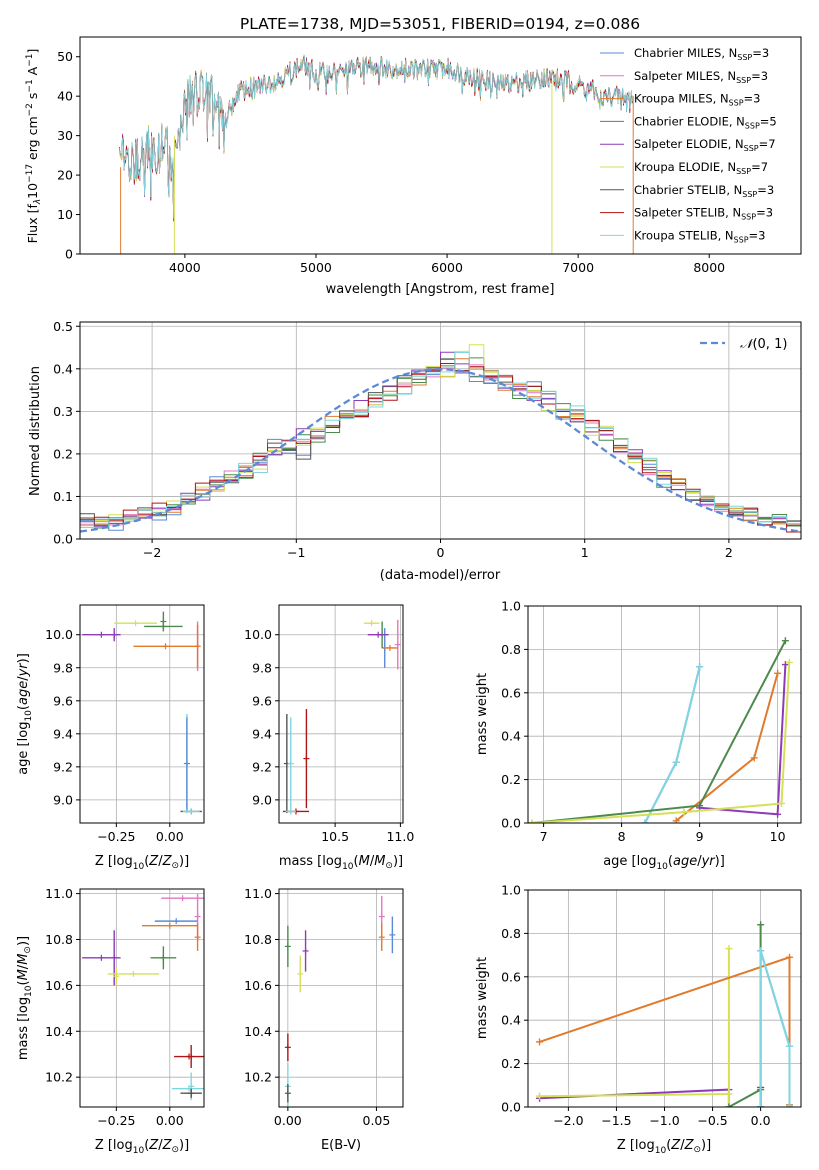  I want to click on x-tick-label: 9, so click(700, 836).